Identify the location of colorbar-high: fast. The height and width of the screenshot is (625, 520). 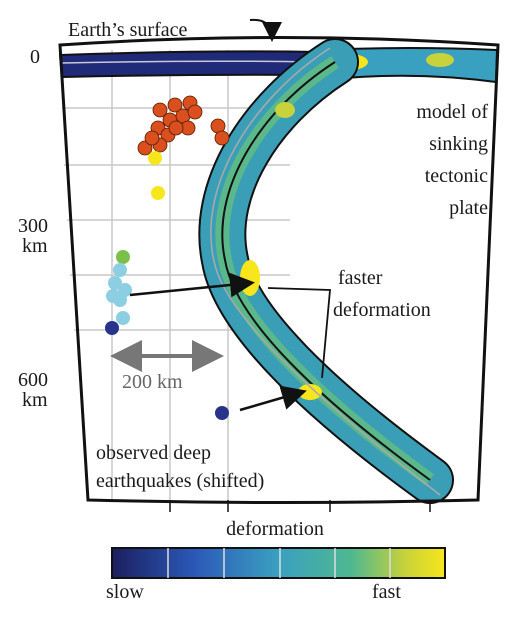
(386, 592).